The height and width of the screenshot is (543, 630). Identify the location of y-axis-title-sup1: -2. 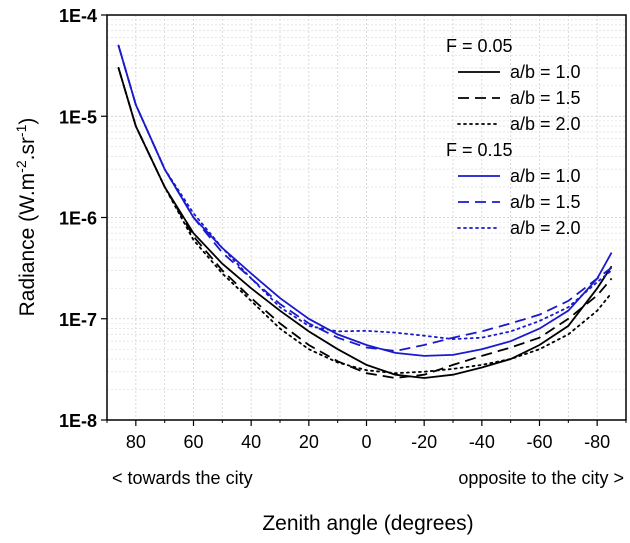
(21, 166).